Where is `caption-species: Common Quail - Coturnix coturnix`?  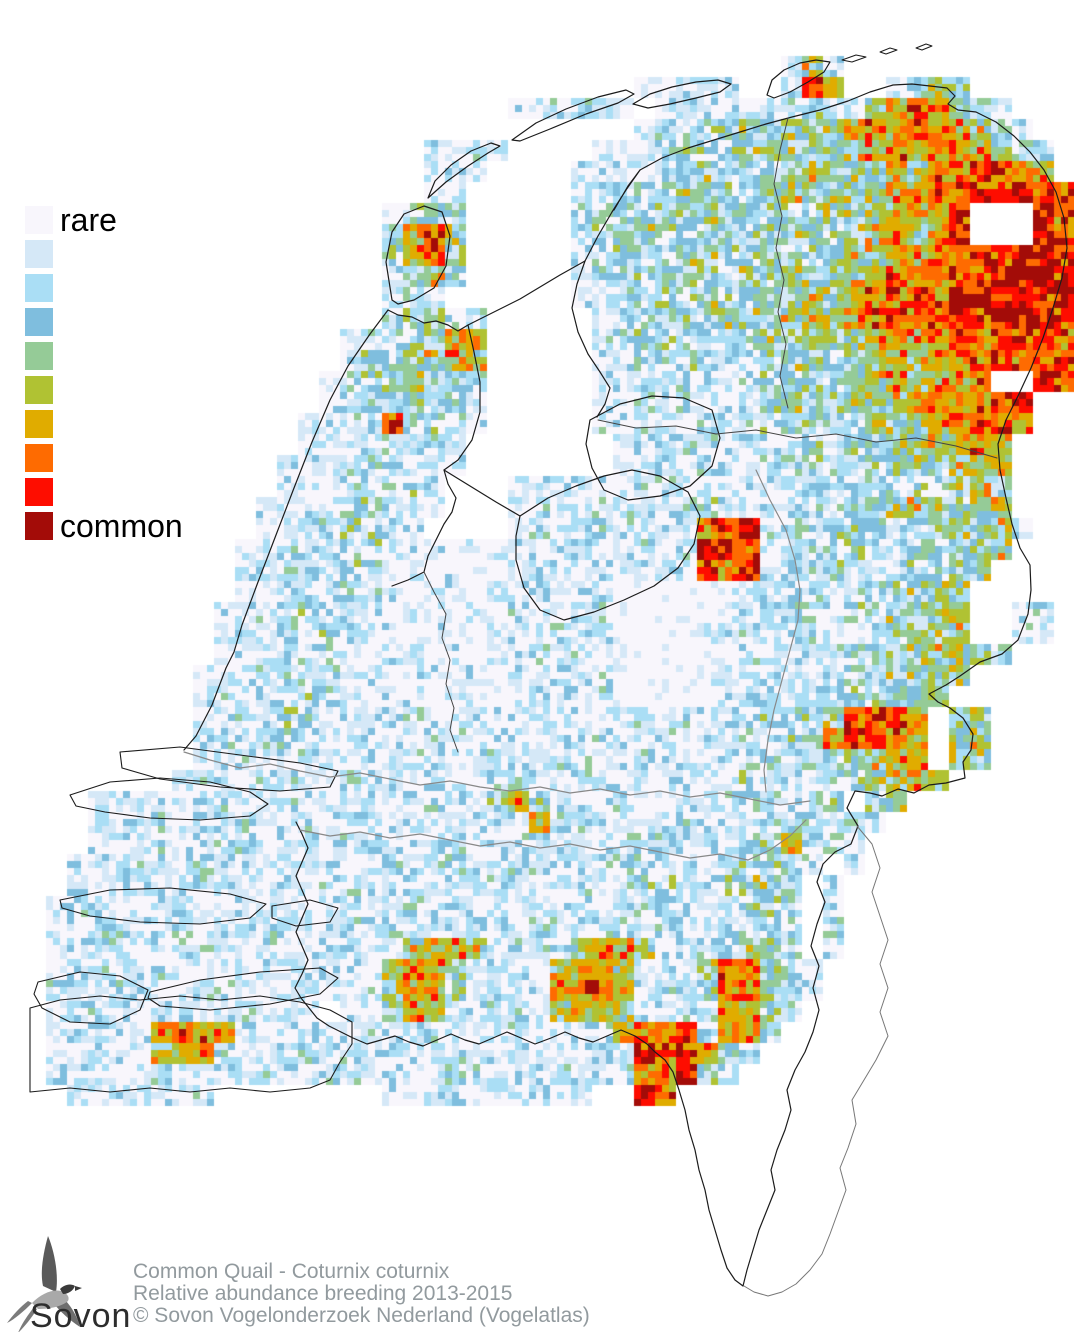
caption-species: Common Quail - Coturnix coturnix is located at coordinates (291, 1271).